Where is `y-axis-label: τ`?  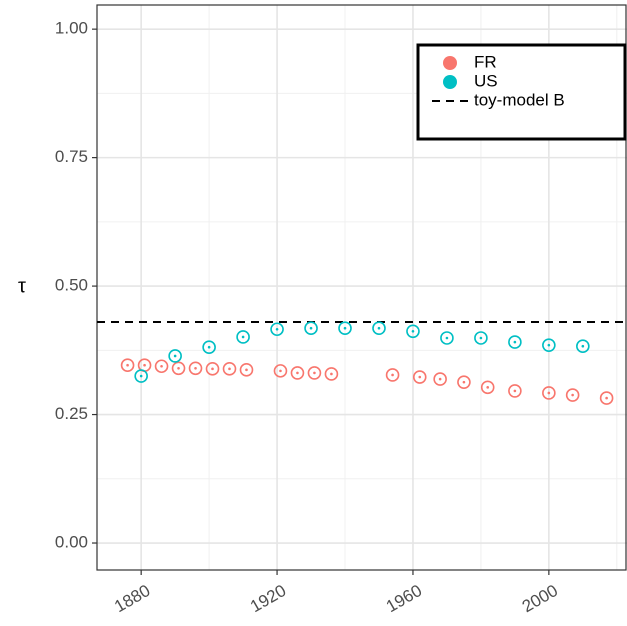 y-axis-label: τ is located at coordinates (22, 286).